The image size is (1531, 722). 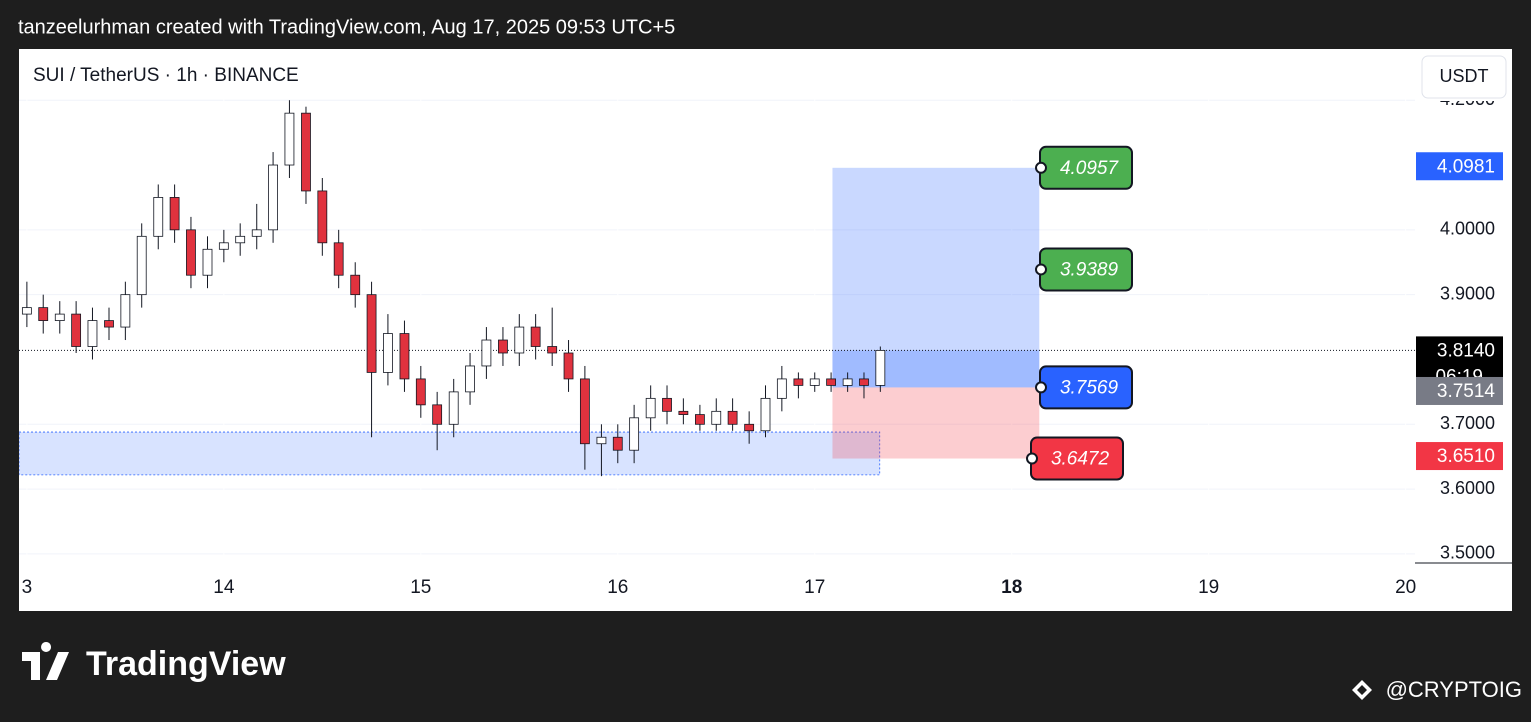 What do you see at coordinates (1362, 690) in the screenshot?
I see `watermark-icon` at bounding box center [1362, 690].